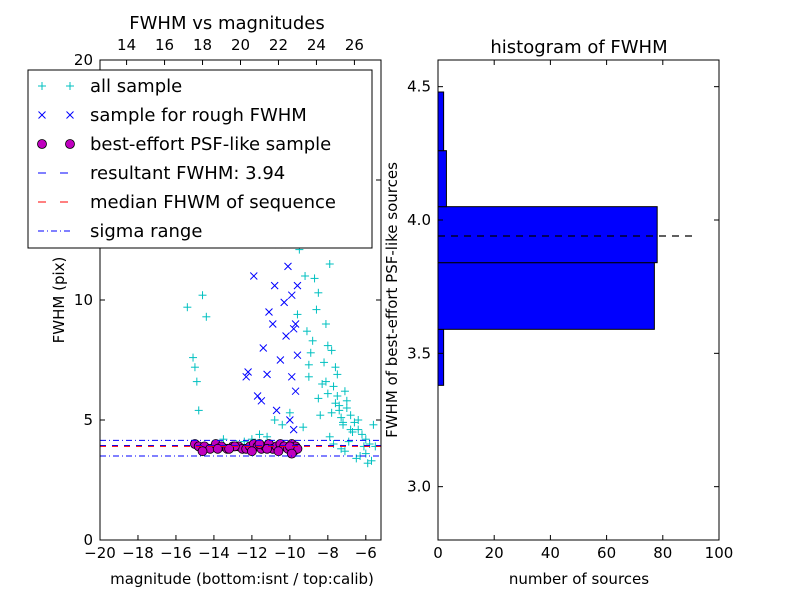 This screenshot has height=604, width=800. I want to click on top-tick-label: 20, so click(240, 45).